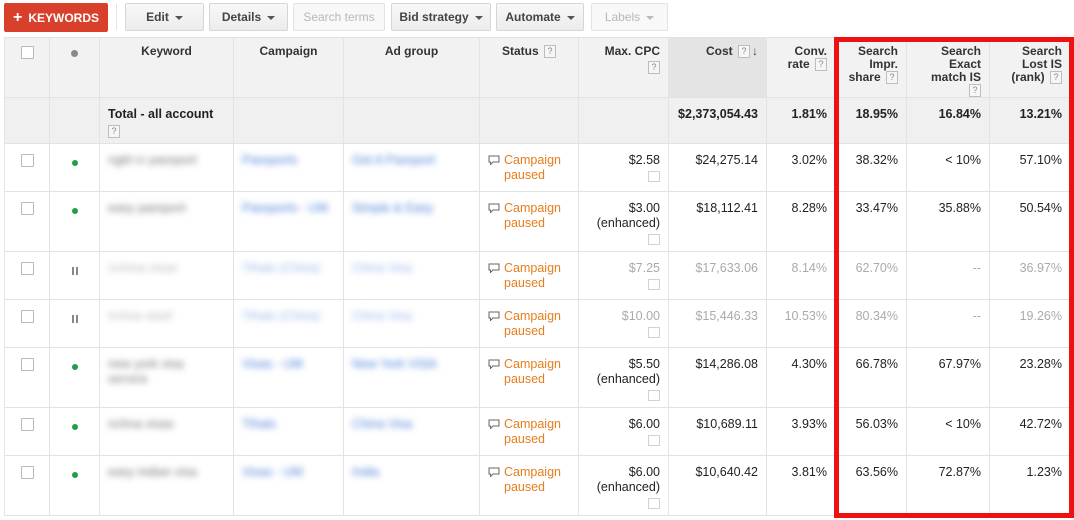 This screenshot has height=520, width=1074. I want to click on keyword-text: nchna visas, so click(141, 424).